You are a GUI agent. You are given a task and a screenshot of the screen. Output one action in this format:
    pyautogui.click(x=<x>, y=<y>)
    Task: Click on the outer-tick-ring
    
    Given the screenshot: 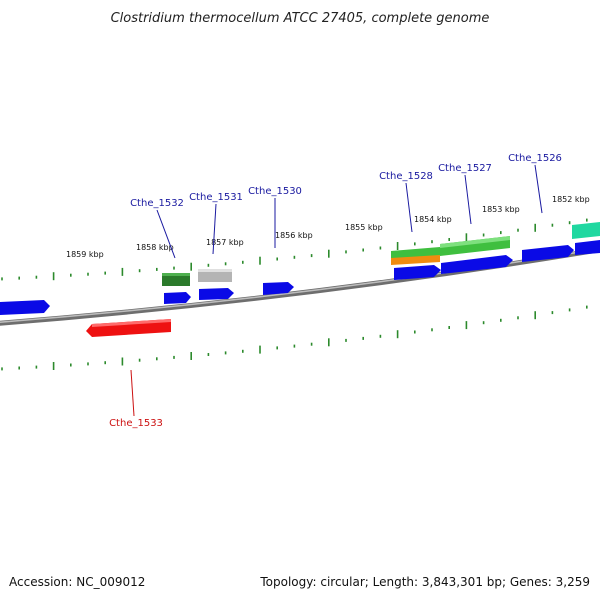 What is the action you would take?
    pyautogui.click(x=294, y=249)
    